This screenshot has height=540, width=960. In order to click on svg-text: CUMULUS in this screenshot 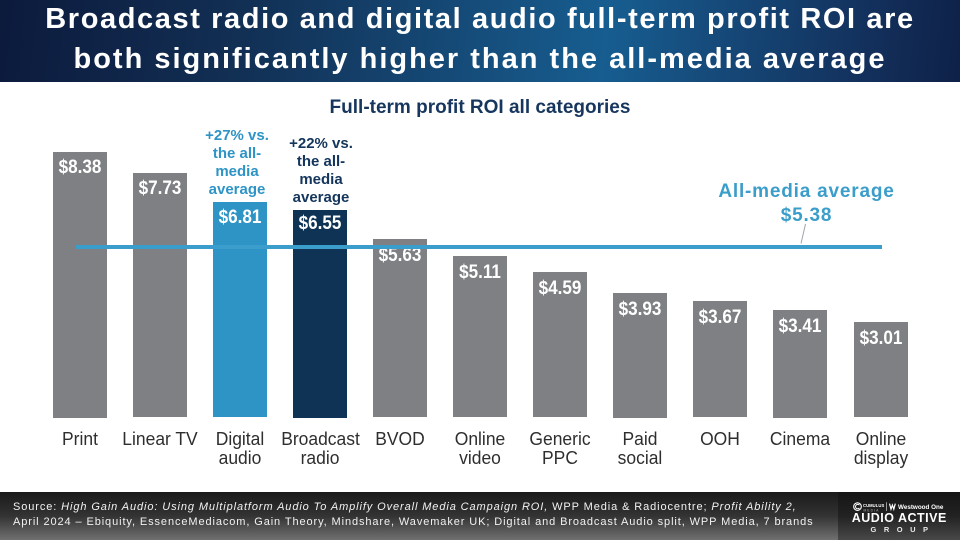, I will do `click(873, 505)`.